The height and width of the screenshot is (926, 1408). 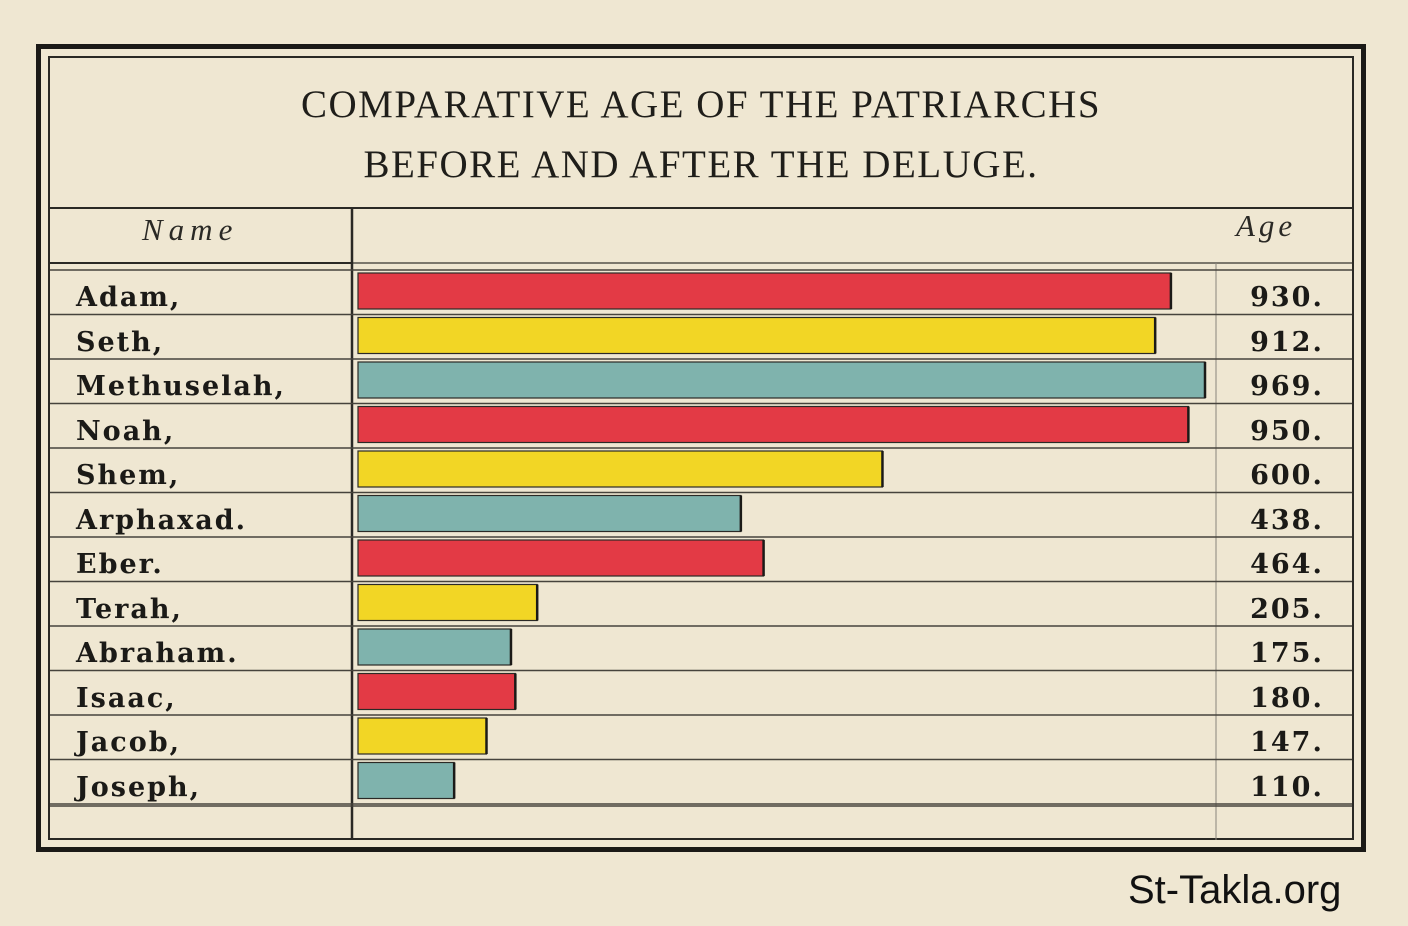 I want to click on value-label: 930., so click(x=1287, y=297).